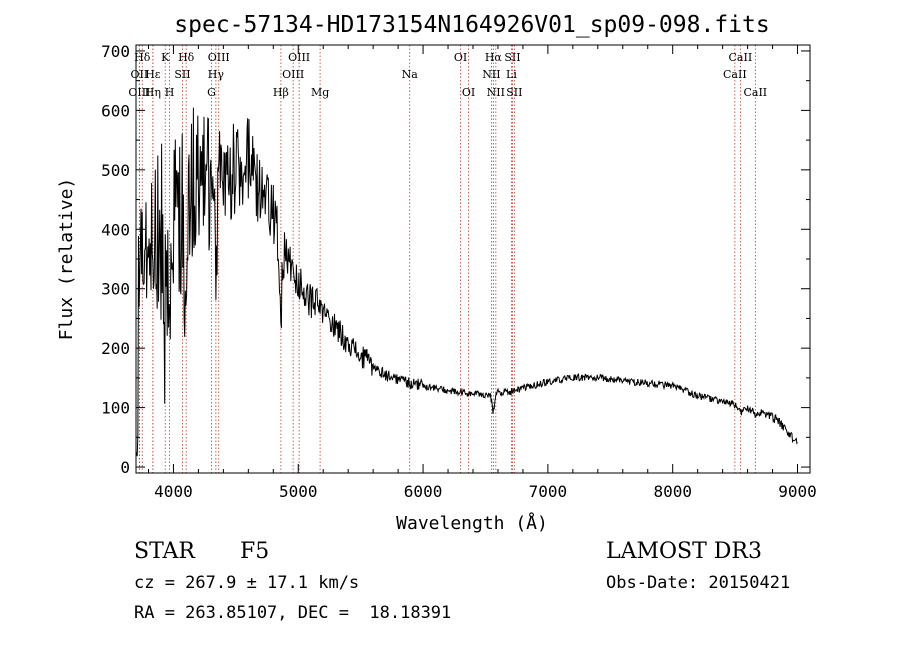  What do you see at coordinates (173, 491) in the screenshot?
I see `x-tick-label: 4000` at bounding box center [173, 491].